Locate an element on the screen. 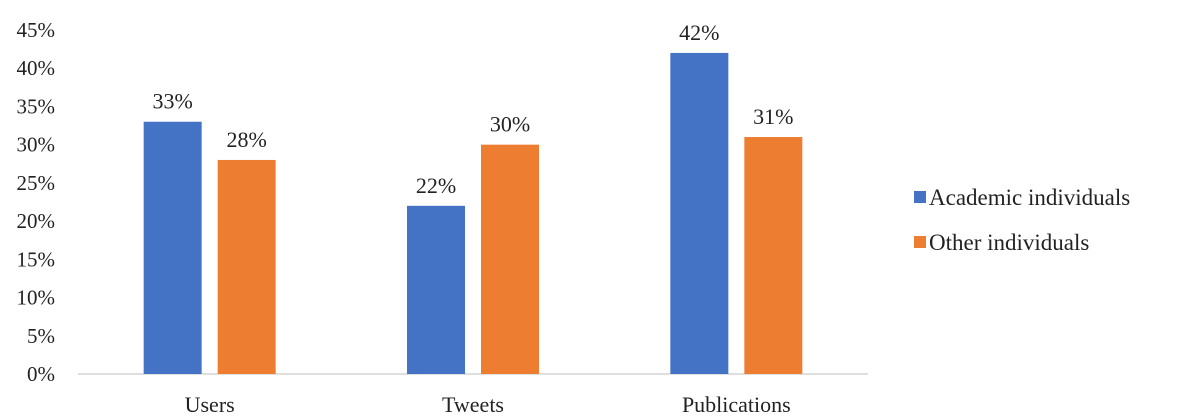  y-tick-label: 10% is located at coordinates (36, 298).